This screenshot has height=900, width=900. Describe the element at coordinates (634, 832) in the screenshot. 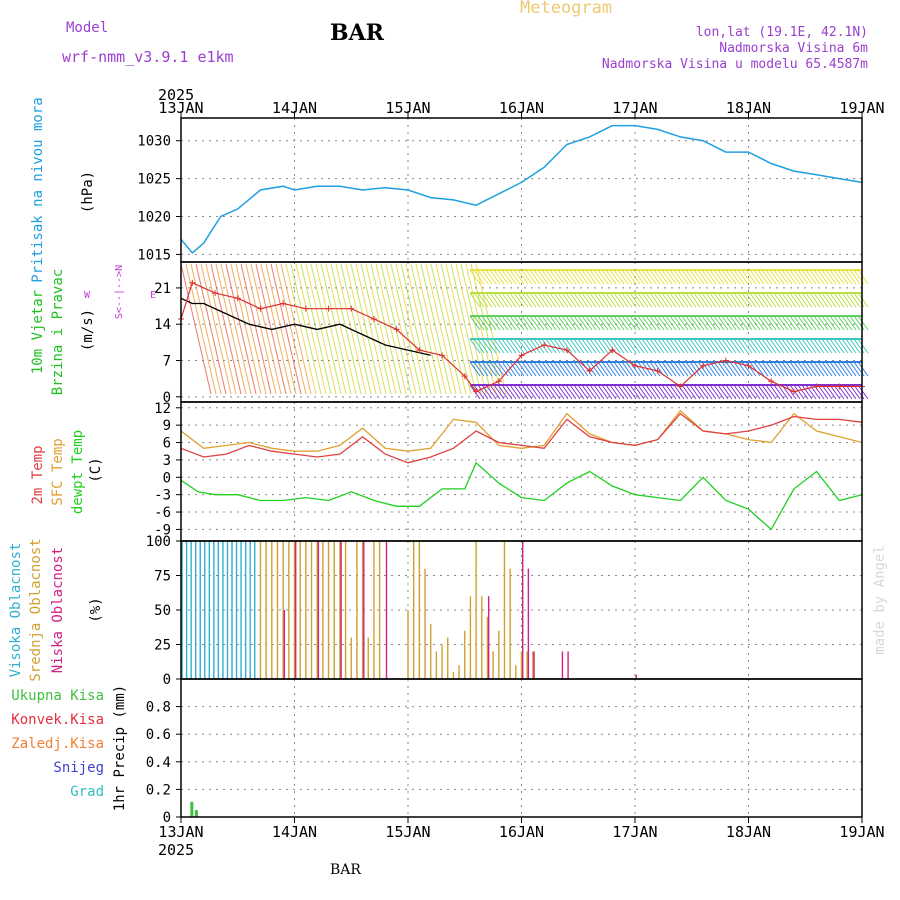

I see `x-tick-label-bottom: 17JAN` at that location.